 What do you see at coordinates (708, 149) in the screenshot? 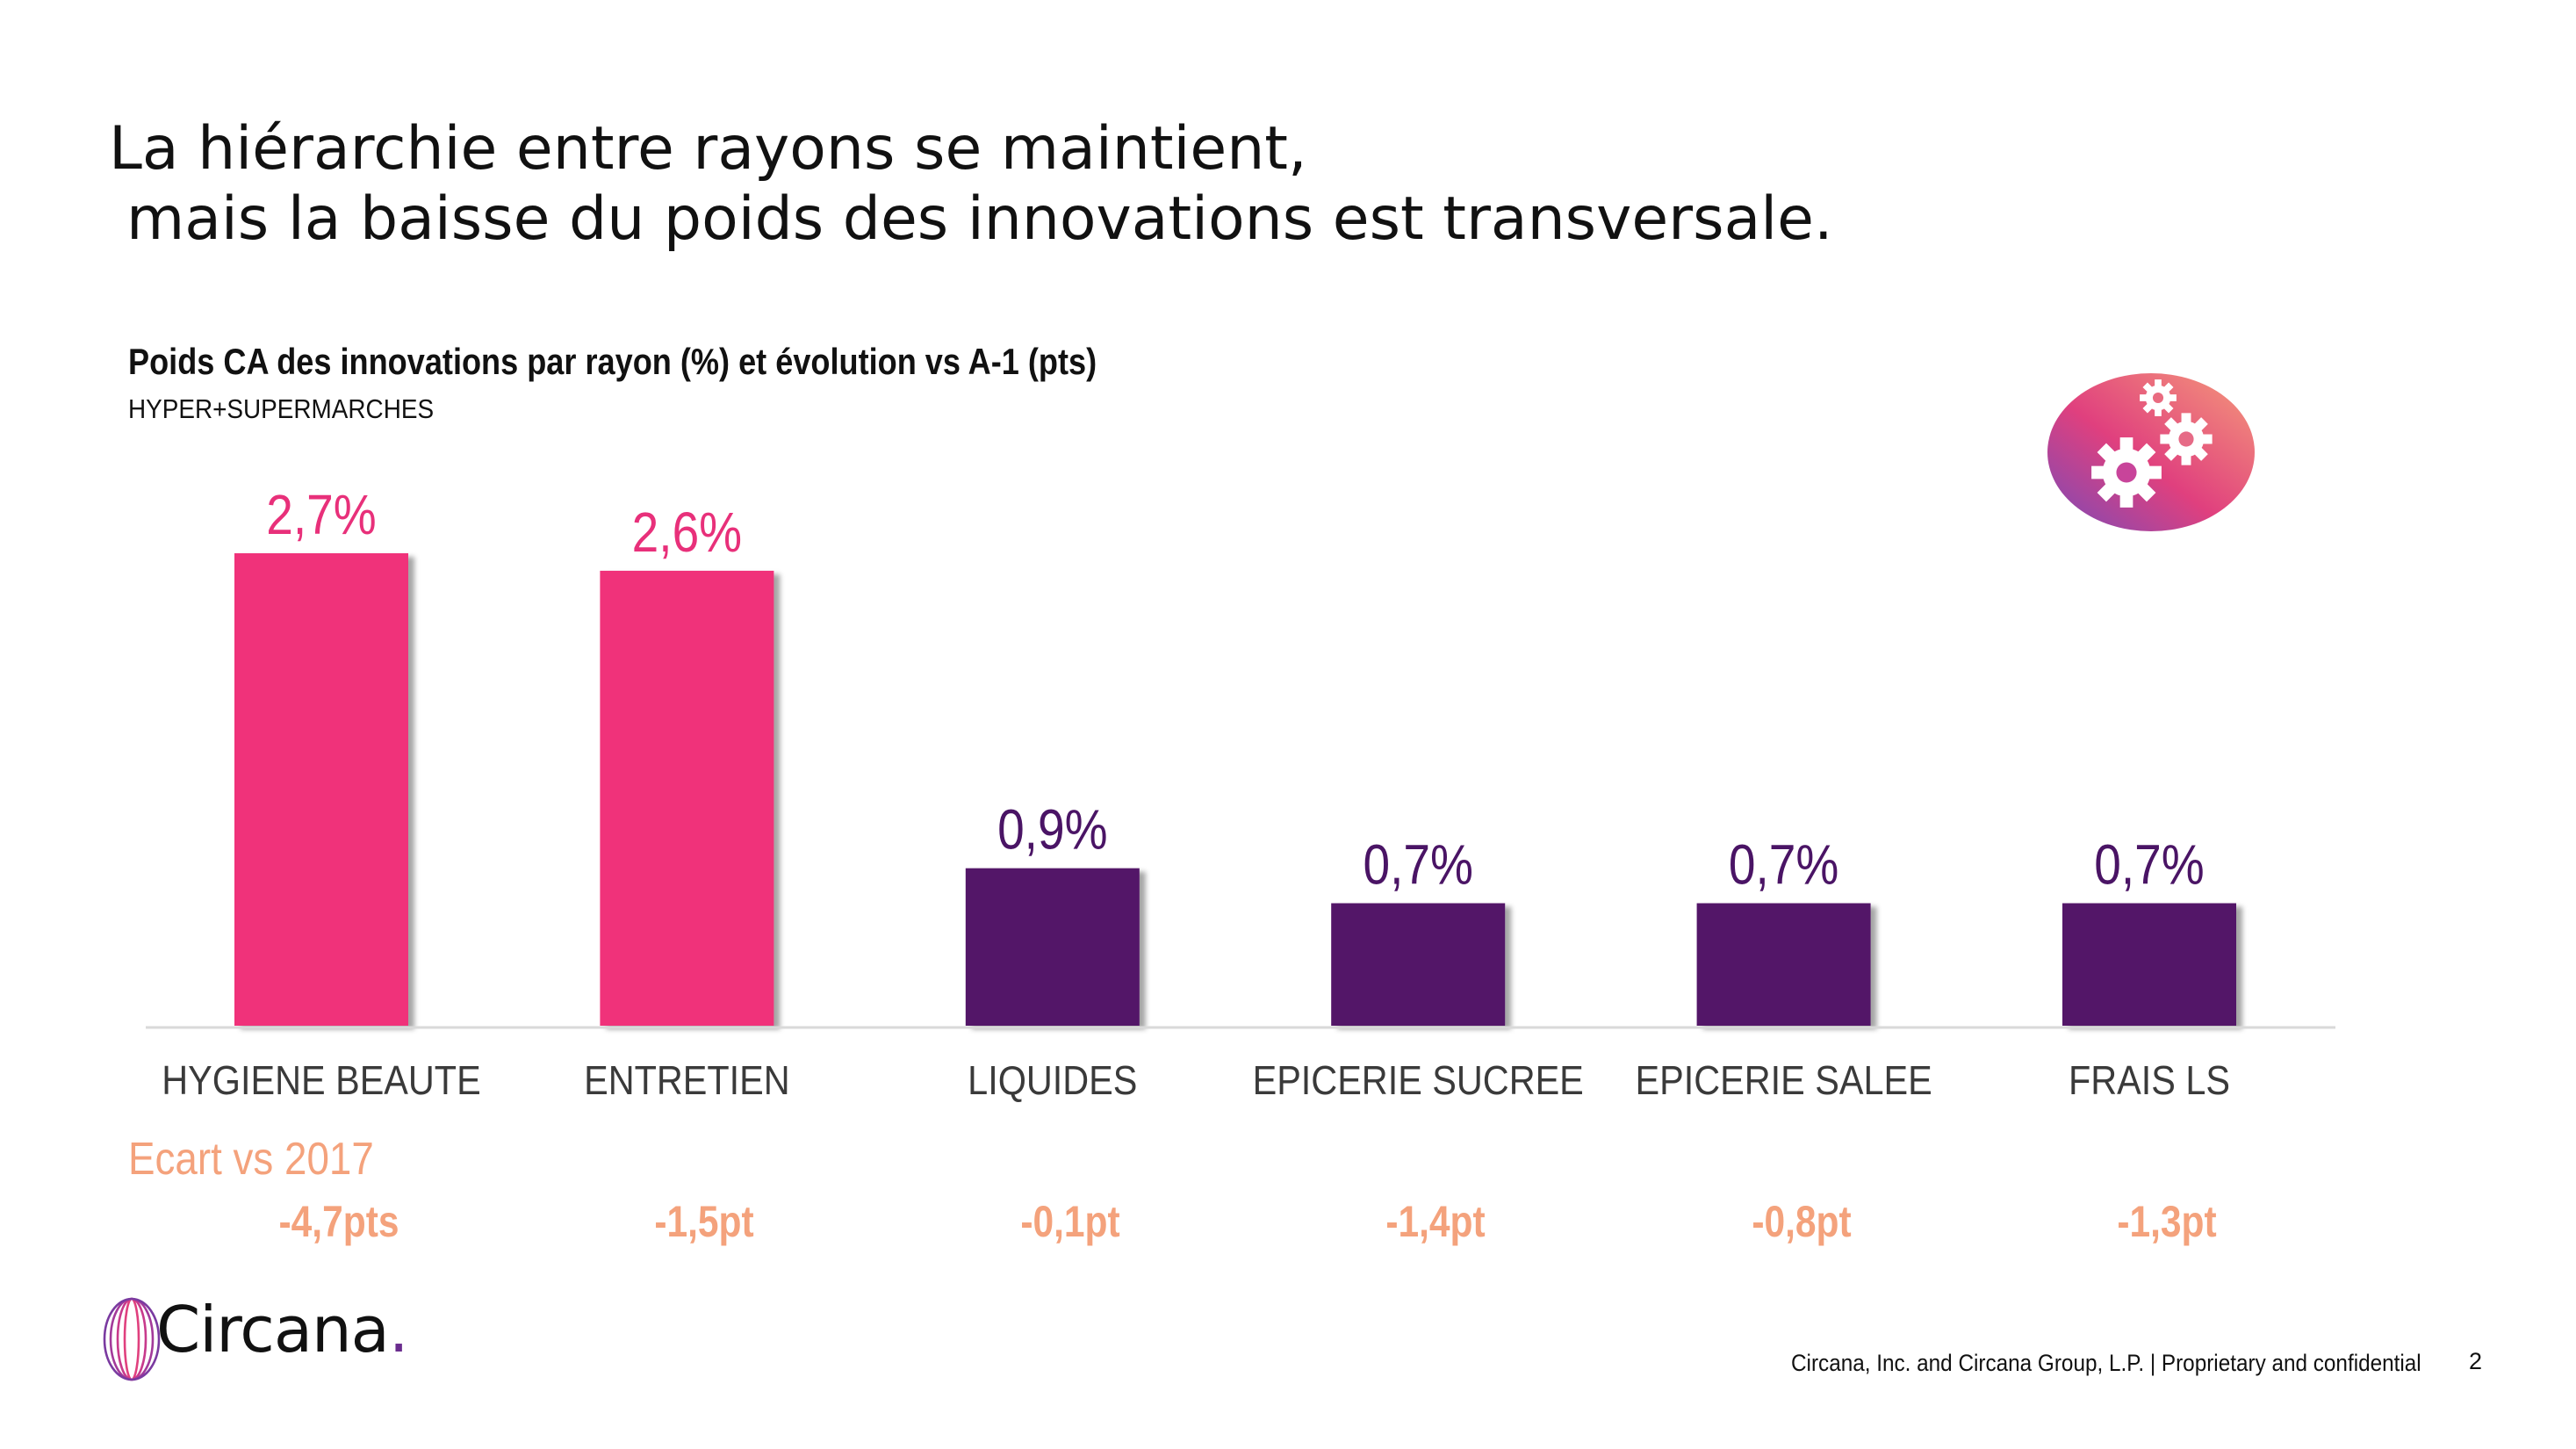
I see `slide-title-line1: La hiérarchie entre rayons se maintient,` at bounding box center [708, 149].